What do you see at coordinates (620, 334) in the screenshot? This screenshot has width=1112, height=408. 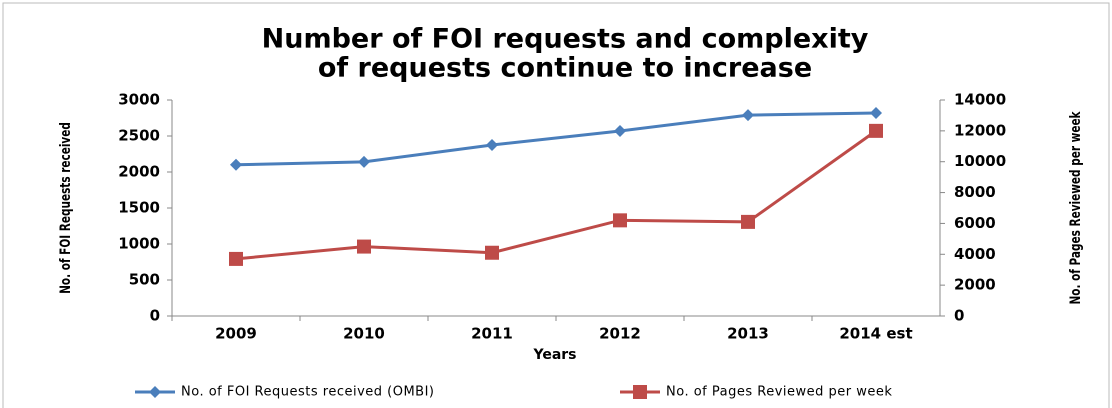 I see `x-tick-label: 2012` at bounding box center [620, 334].